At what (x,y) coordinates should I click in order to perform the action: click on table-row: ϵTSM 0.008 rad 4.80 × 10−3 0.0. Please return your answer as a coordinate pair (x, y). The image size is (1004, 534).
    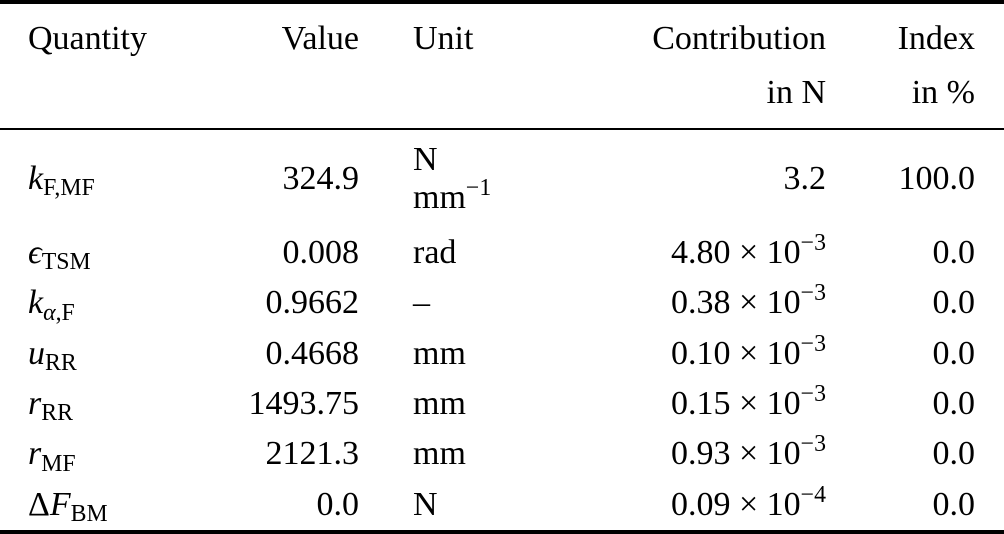
    Looking at the image, I should click on (502, 252).